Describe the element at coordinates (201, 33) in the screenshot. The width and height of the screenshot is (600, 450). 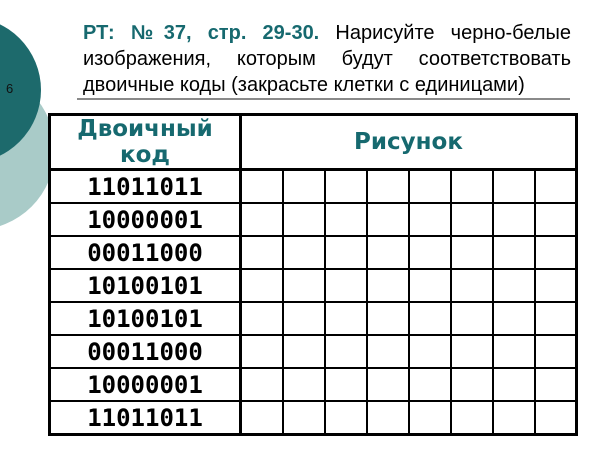
I see `title-reference: РТ: №37, стр. 29-30.` at that location.